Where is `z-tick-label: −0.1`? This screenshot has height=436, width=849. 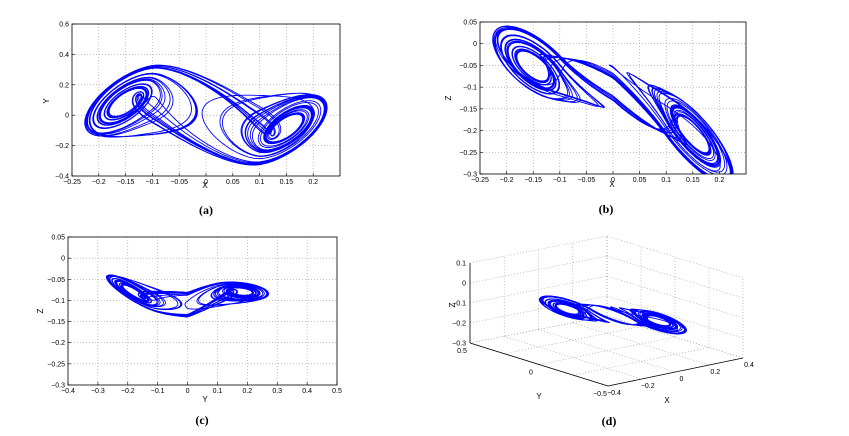
z-tick-label: −0.1 is located at coordinates (459, 304).